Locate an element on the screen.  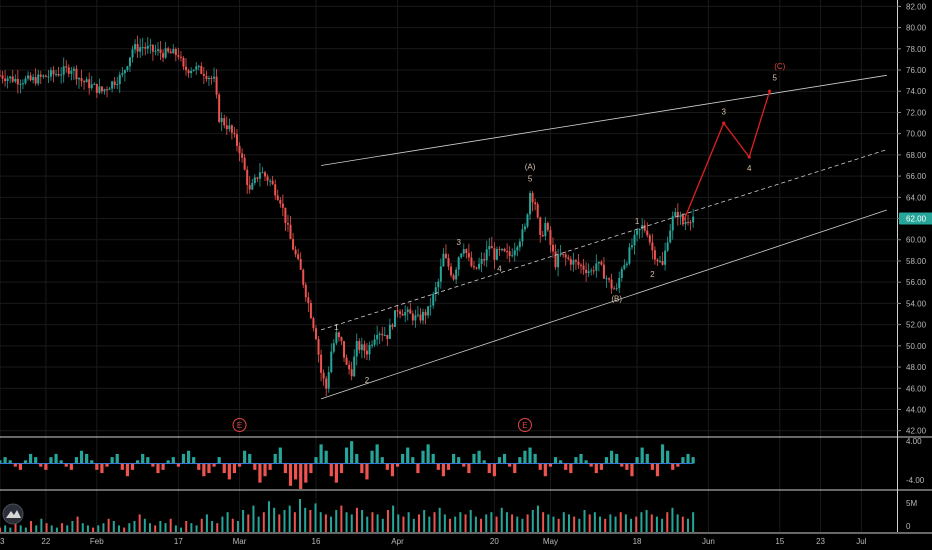
price-tick-label: 42.00 is located at coordinates (916, 431).